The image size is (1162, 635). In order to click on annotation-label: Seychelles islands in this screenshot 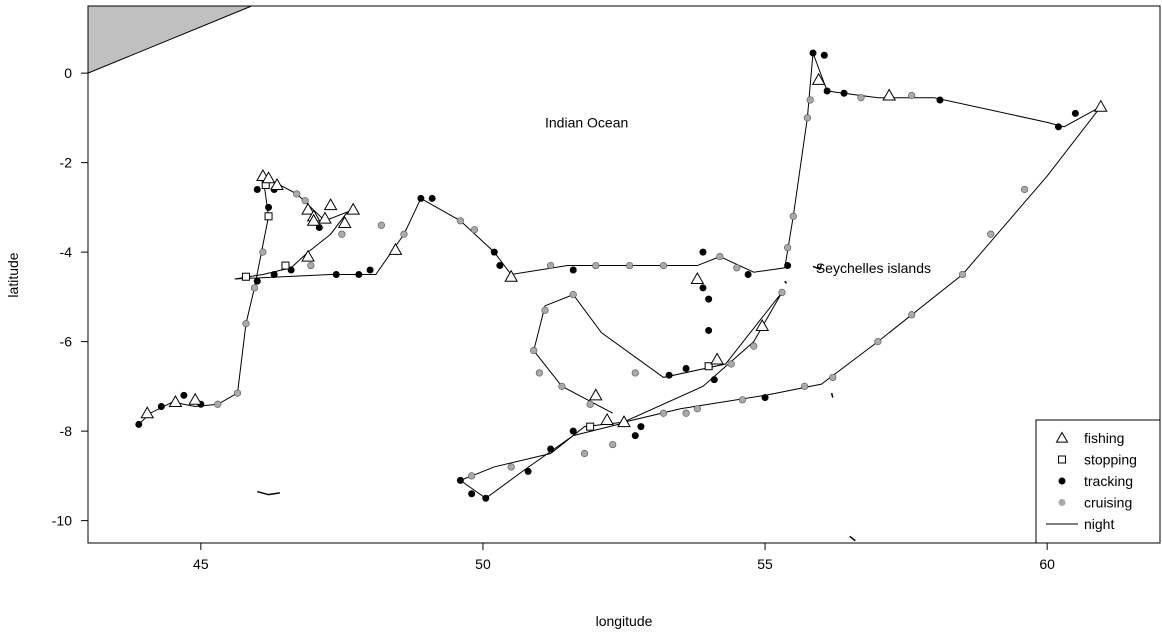, I will do `click(873, 268)`.